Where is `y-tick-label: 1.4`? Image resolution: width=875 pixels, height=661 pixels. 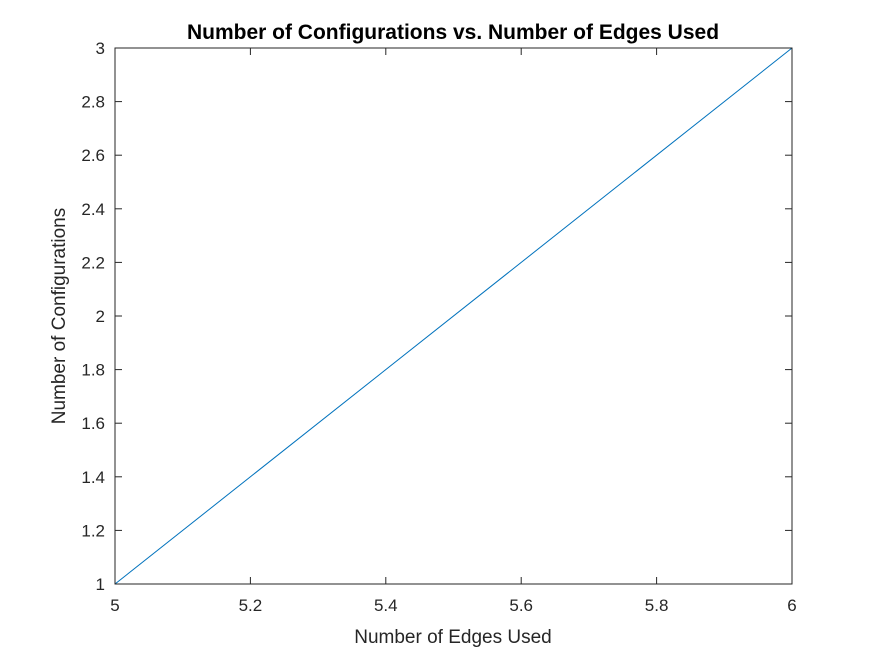
y-tick-label: 1.4 is located at coordinates (93, 477).